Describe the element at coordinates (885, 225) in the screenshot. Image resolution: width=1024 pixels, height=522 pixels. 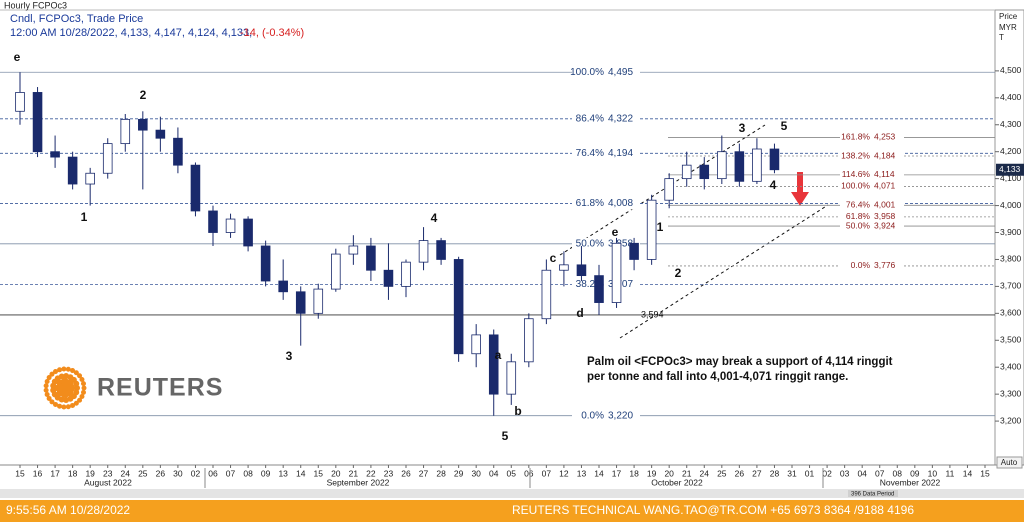
I see `fib-value: 3,924` at that location.